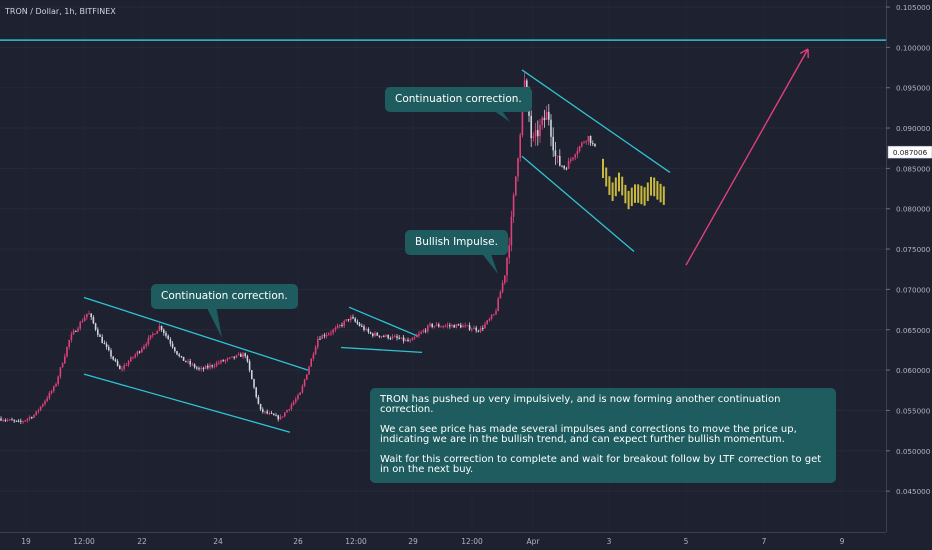 Image resolution: width=932 pixels, height=550 pixels. Describe the element at coordinates (842, 541) in the screenshot. I see `x-tick-label: 9` at that location.